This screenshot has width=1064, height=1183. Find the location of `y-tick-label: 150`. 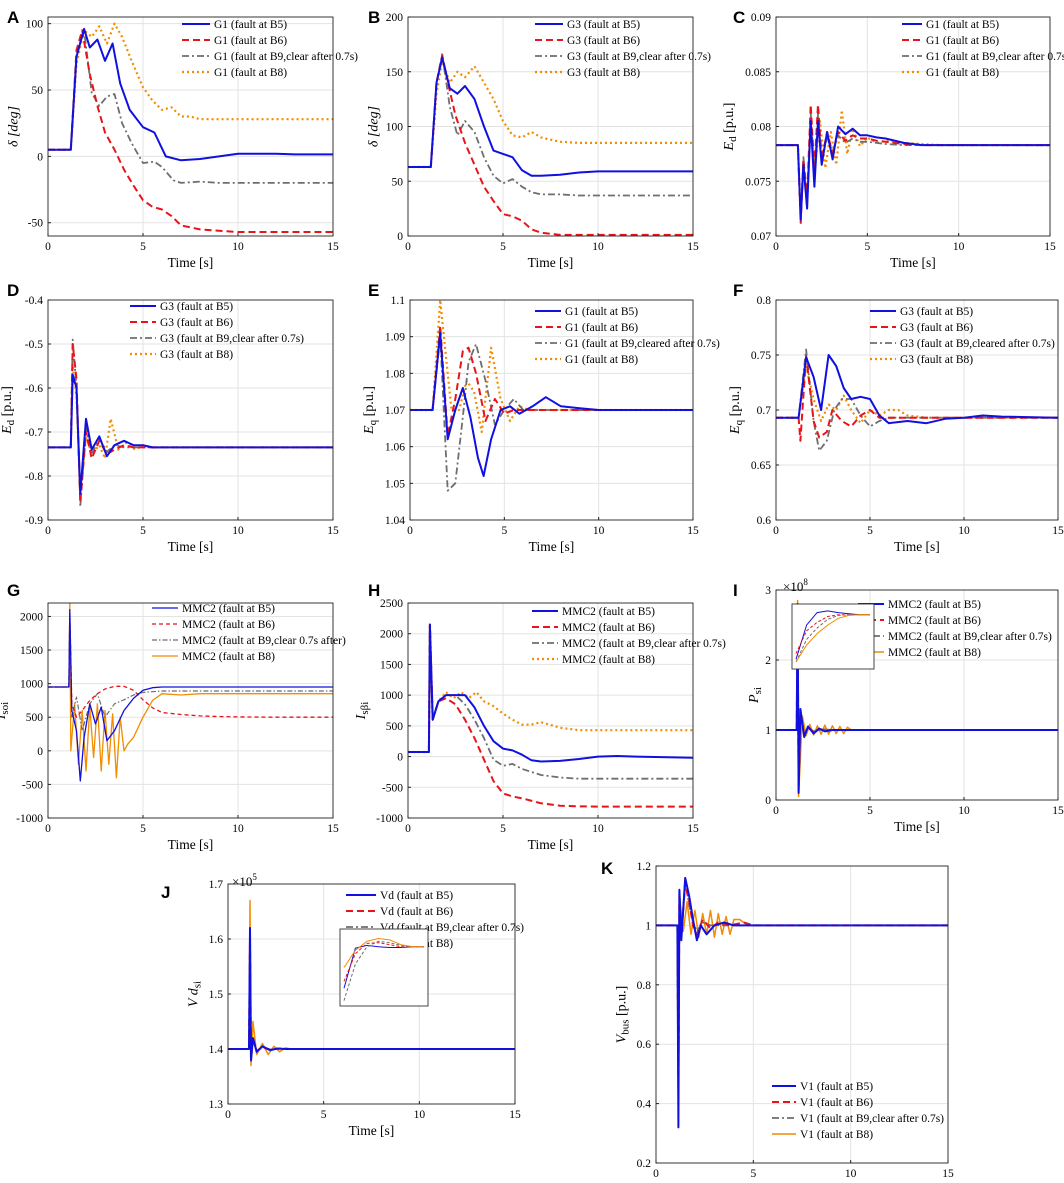

y-tick-label: 150 is located at coordinates (395, 73).